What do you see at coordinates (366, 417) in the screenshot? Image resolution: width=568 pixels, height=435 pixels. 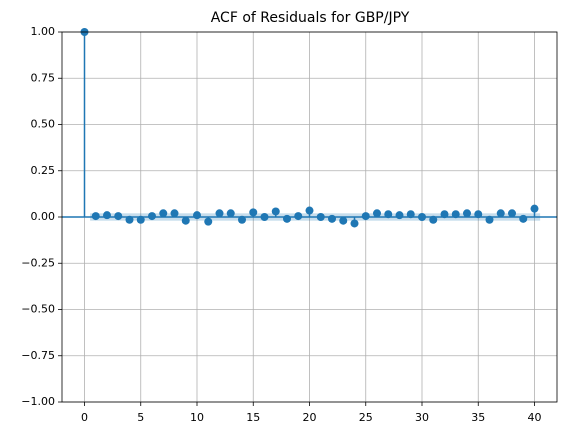 I see `x-tick-label: 25` at bounding box center [366, 417].